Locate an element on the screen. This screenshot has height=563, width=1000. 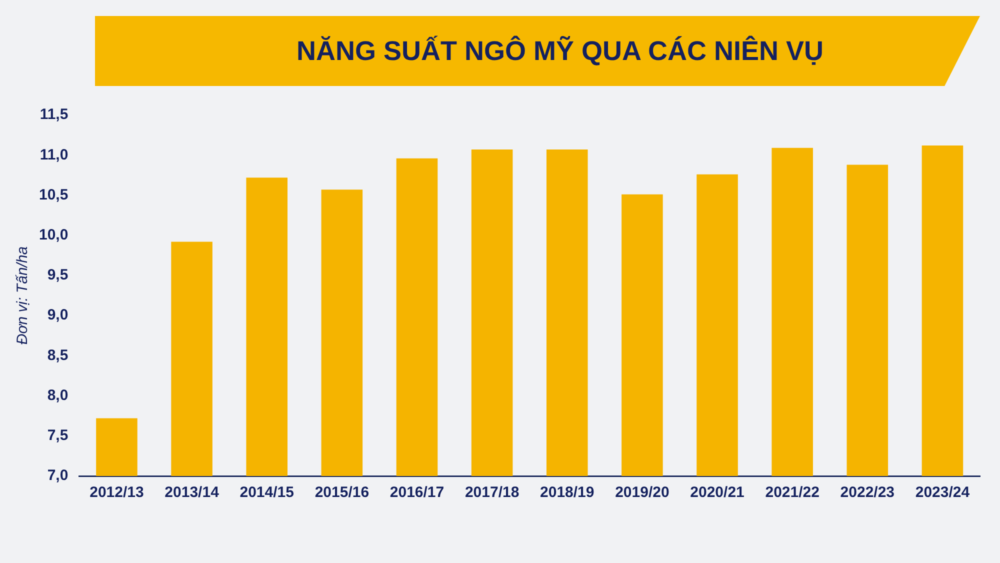
x-tick-label: 2017/18 is located at coordinates (492, 493).